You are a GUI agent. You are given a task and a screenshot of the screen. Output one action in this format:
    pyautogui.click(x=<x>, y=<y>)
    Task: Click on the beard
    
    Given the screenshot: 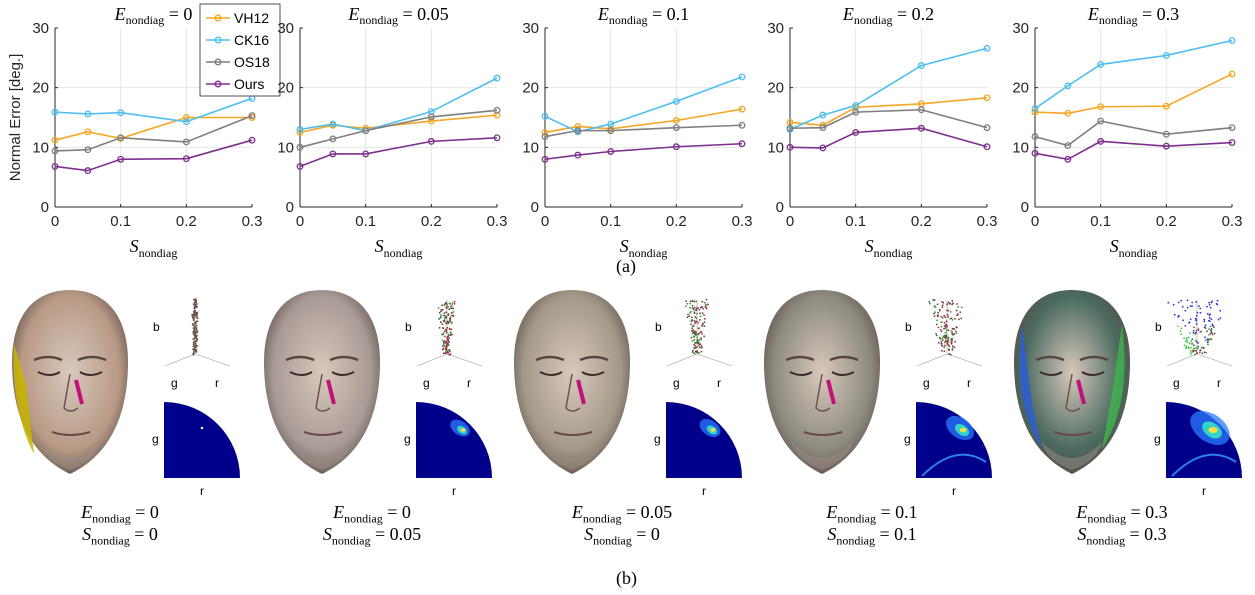 What is the action you would take?
    pyautogui.click(x=70, y=456)
    